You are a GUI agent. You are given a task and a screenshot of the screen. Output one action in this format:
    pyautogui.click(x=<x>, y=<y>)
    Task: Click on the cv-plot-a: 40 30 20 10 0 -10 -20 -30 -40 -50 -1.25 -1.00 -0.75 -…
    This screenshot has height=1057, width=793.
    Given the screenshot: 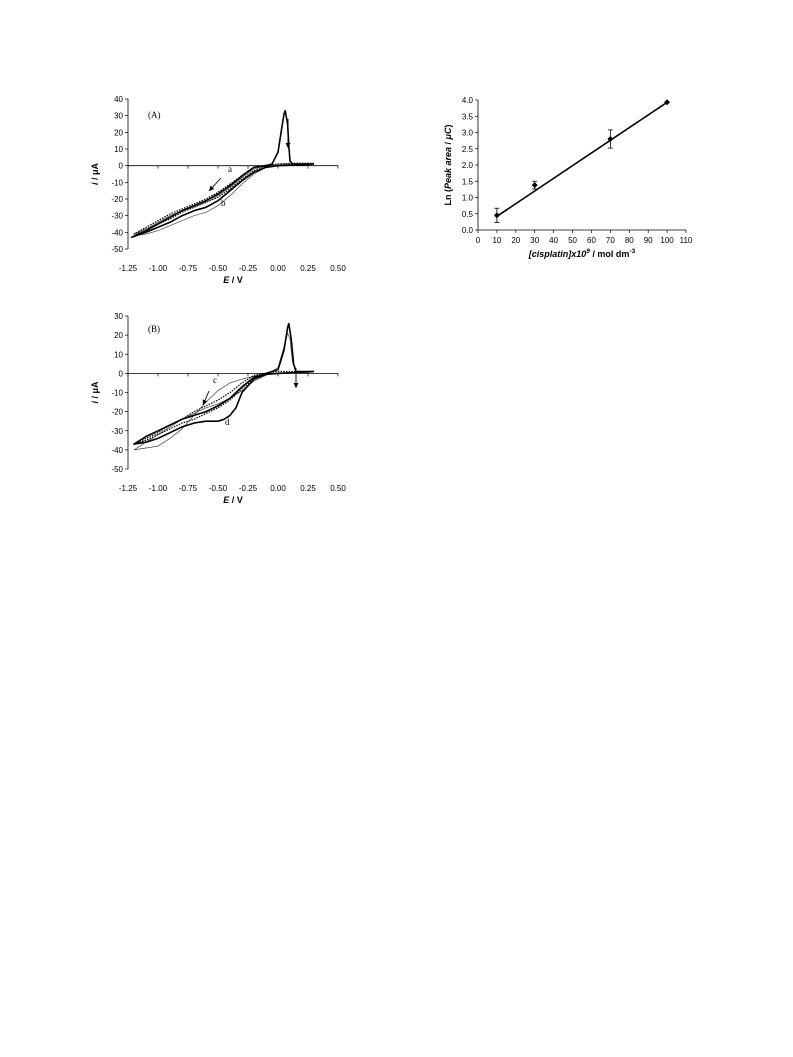 What is the action you would take?
    pyautogui.click(x=218, y=190)
    